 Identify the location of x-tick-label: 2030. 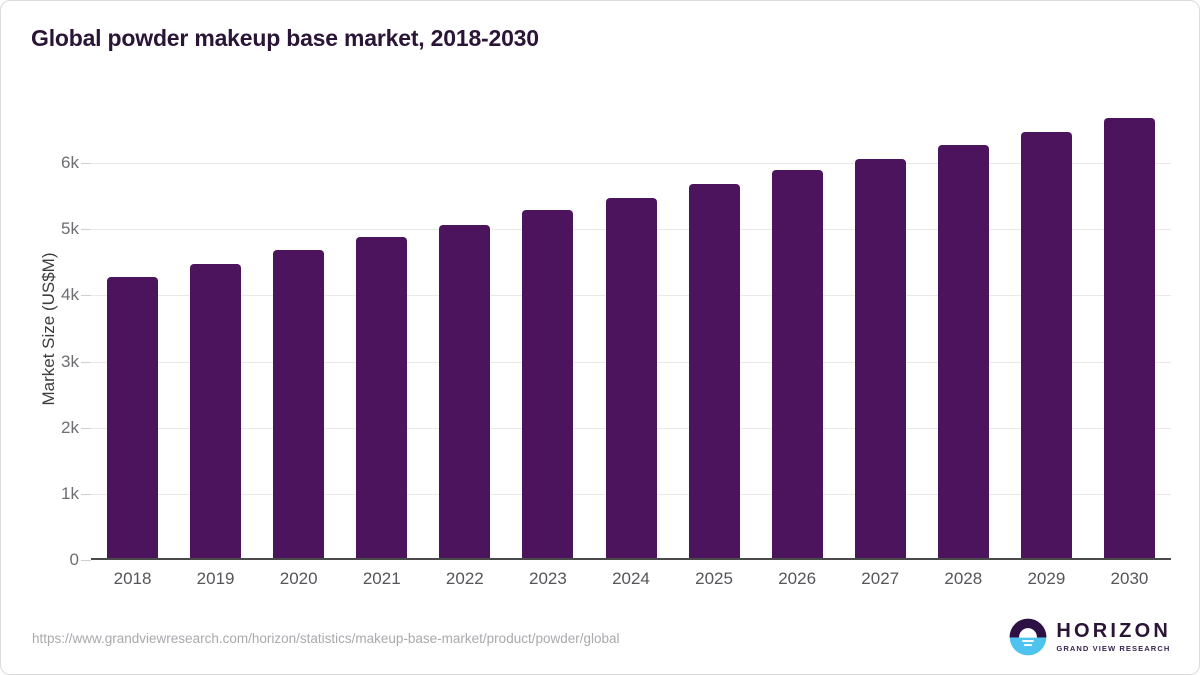
(1129, 578).